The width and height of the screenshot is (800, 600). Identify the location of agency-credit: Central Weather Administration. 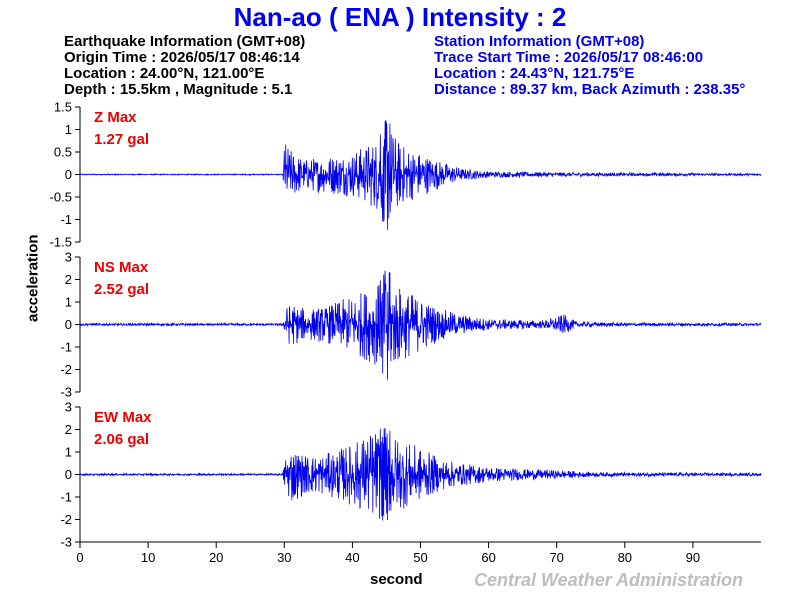
(609, 580).